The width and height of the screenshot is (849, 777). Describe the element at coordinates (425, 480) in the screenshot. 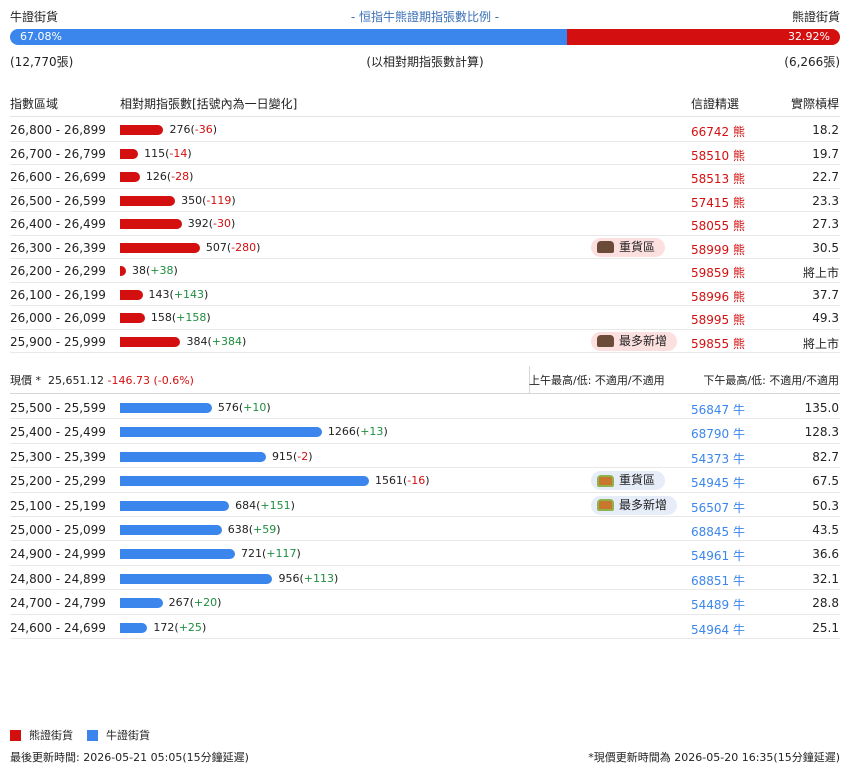

I see `table-row: 25,200 - 25,299 1561(-16) 重貨區 54945 牛 67.5` at that location.